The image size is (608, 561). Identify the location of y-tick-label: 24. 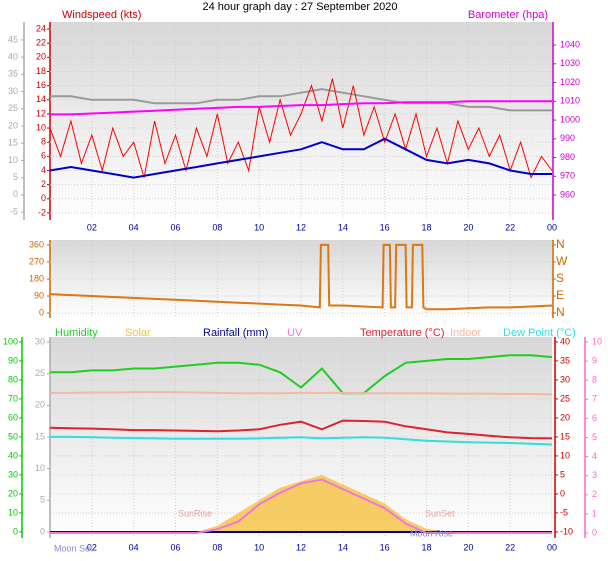
(41, 28).